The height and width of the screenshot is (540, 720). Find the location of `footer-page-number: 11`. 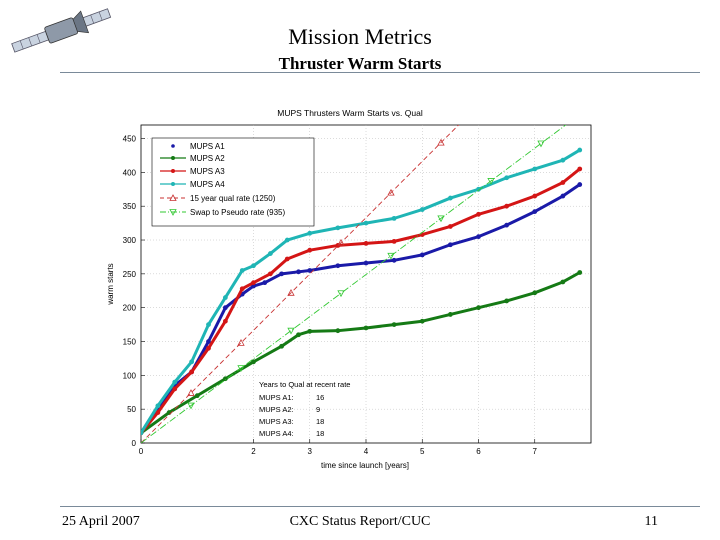

footer-page-number: 11 is located at coordinates (651, 521).